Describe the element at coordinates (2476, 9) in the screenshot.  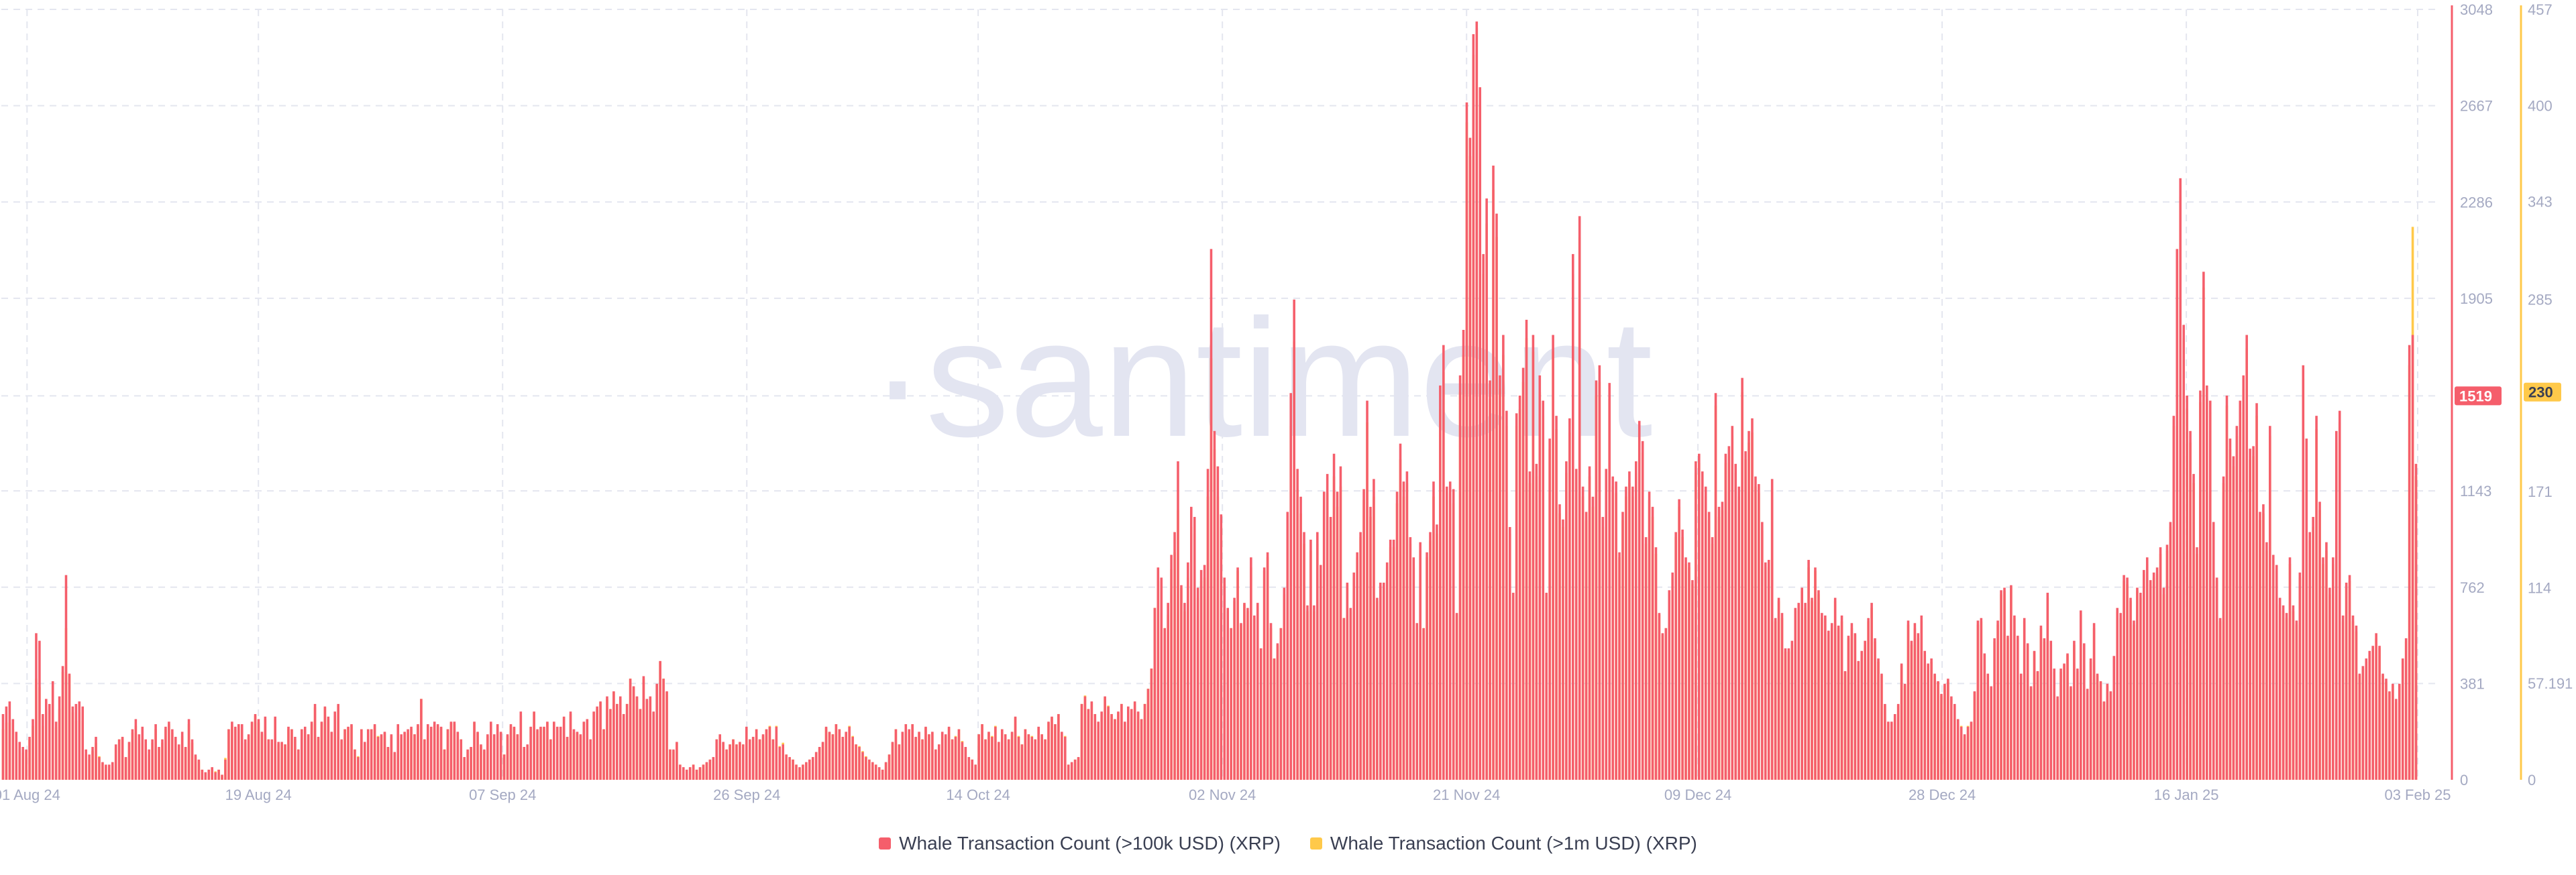
I see `y-axis-left-tick-label: 3048` at that location.